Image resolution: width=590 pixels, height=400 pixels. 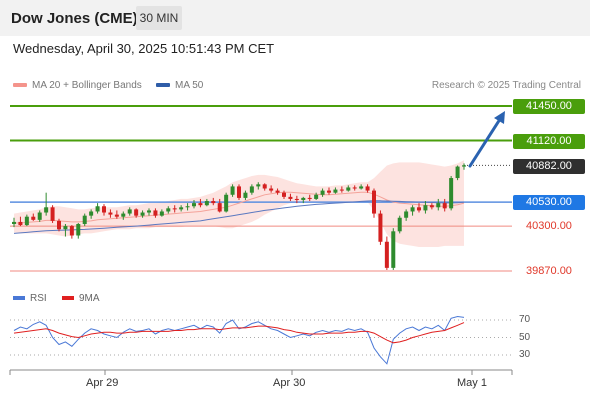 What do you see at coordinates (68, 298) in the screenshot?
I see `rsi-ma-swatch-icon` at bounding box center [68, 298].